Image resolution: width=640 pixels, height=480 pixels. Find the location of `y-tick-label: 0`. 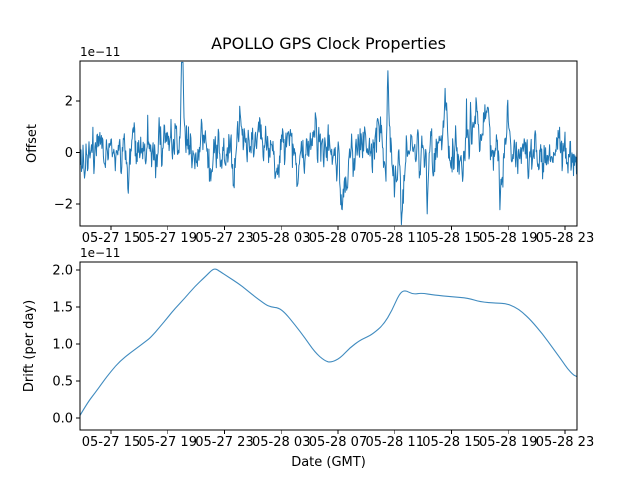

y-tick-label: 0 is located at coordinates (69, 153).